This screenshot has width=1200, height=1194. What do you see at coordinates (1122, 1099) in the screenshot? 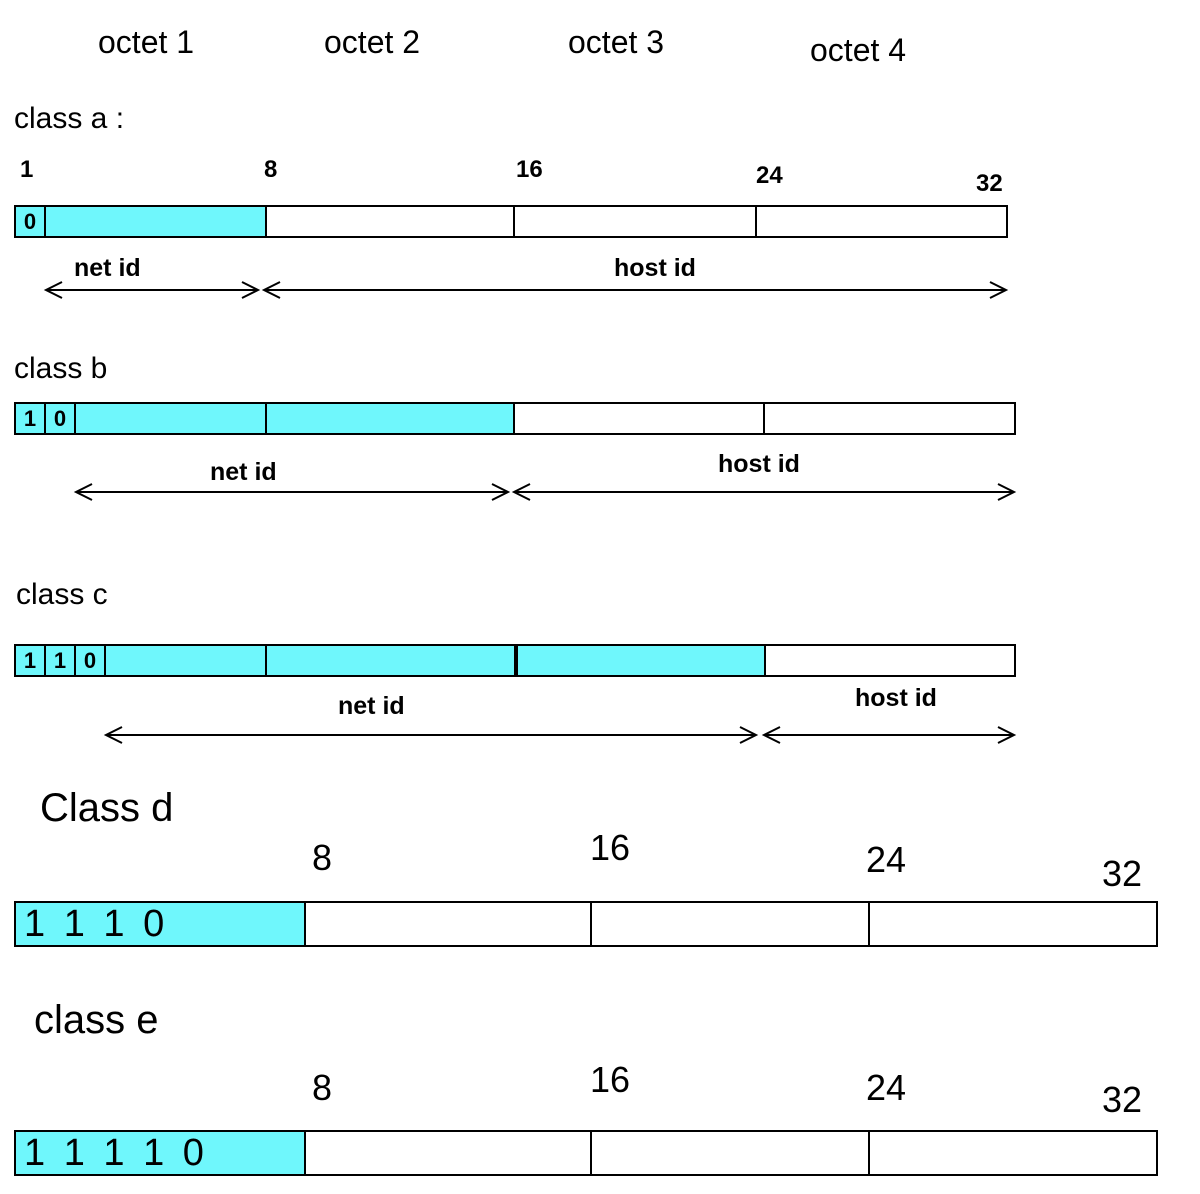
I see `class-e-tick-32: 32` at bounding box center [1122, 1099].